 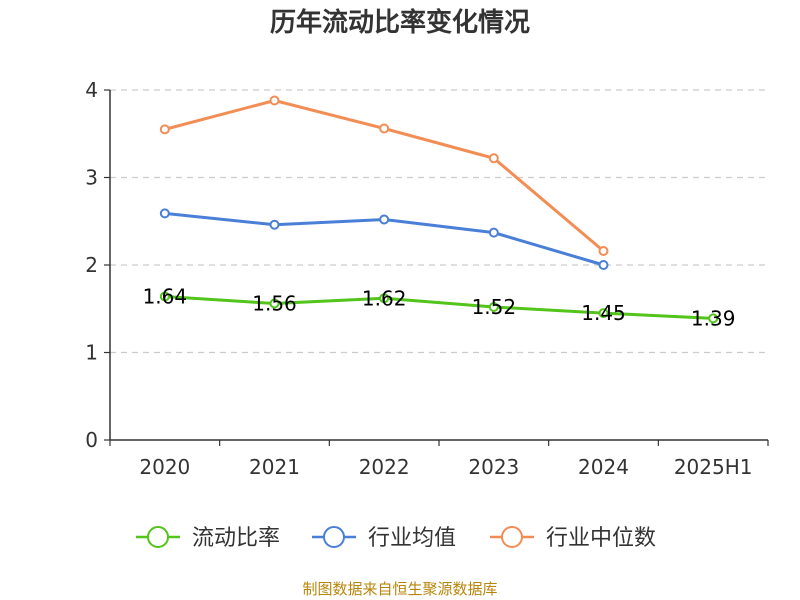 I want to click on x-tick-label: 2025H1, so click(x=713, y=467).